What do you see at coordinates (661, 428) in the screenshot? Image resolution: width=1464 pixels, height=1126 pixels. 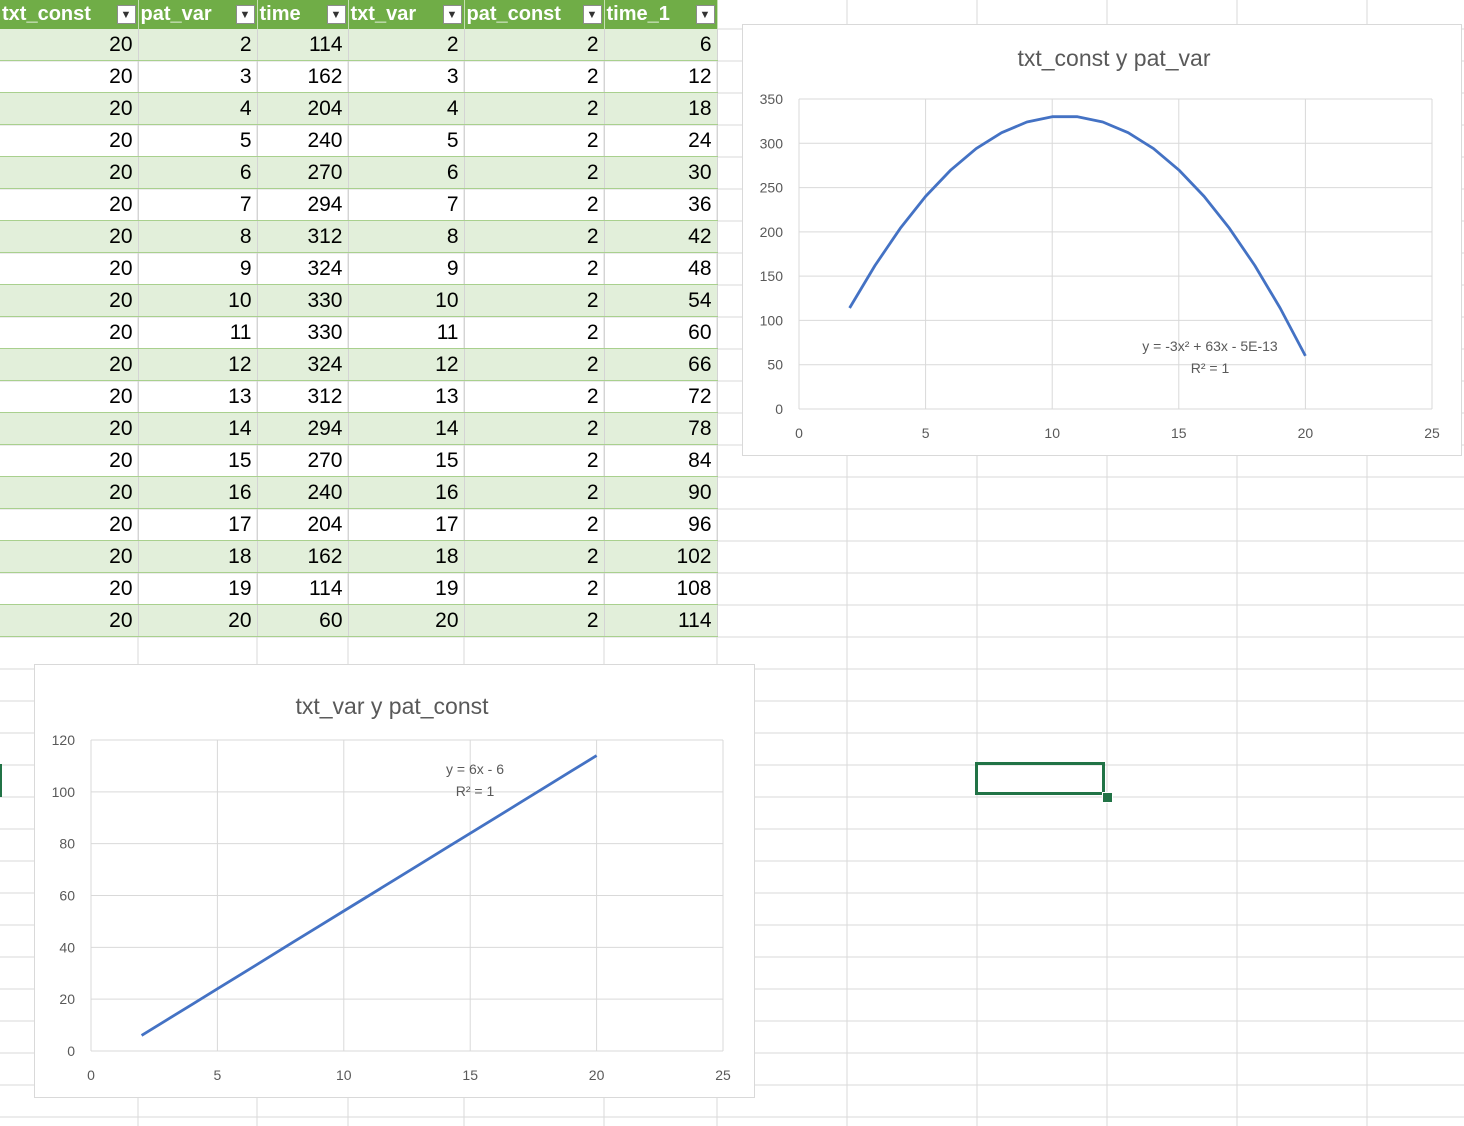 I see `table-cell: 78` at bounding box center [661, 428].